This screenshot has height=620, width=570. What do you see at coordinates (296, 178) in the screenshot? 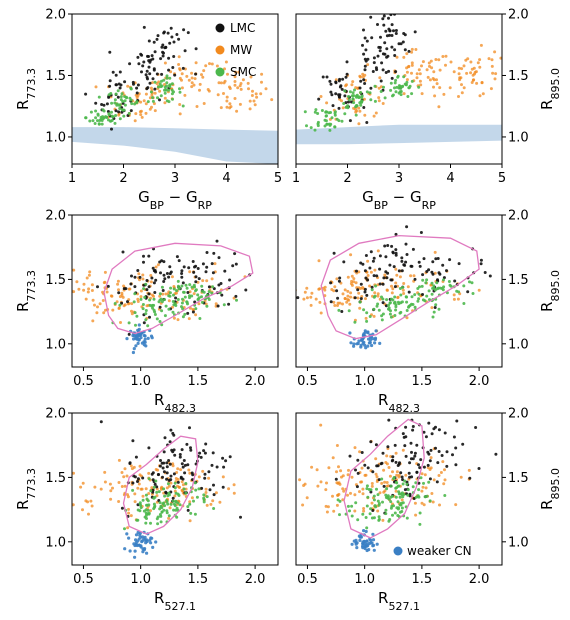
I see `x-tick-label: 1` at bounding box center [296, 178].